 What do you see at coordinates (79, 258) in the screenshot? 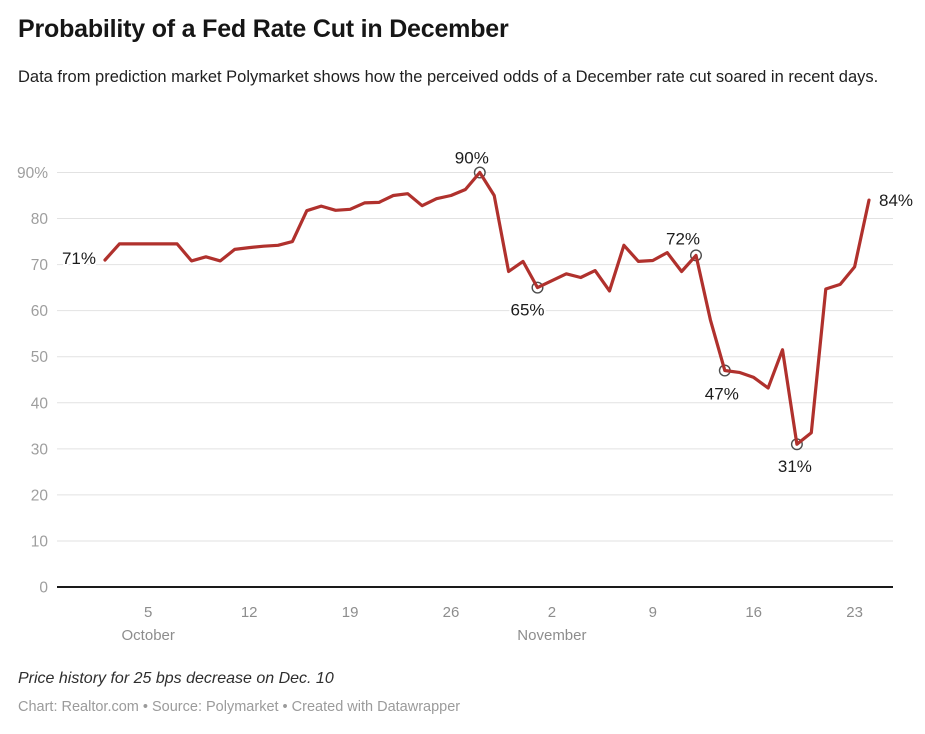
I see `annotation-label: 71%` at bounding box center [79, 258].